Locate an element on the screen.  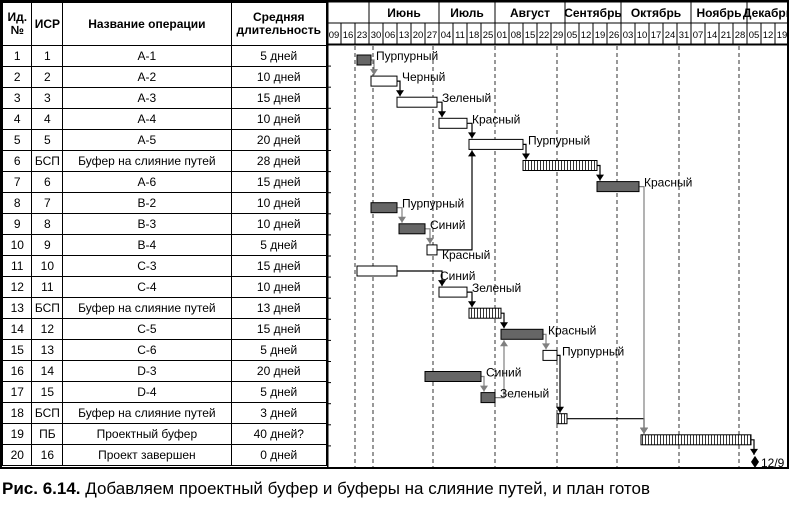
week-label: 25 is located at coordinates (488, 35).